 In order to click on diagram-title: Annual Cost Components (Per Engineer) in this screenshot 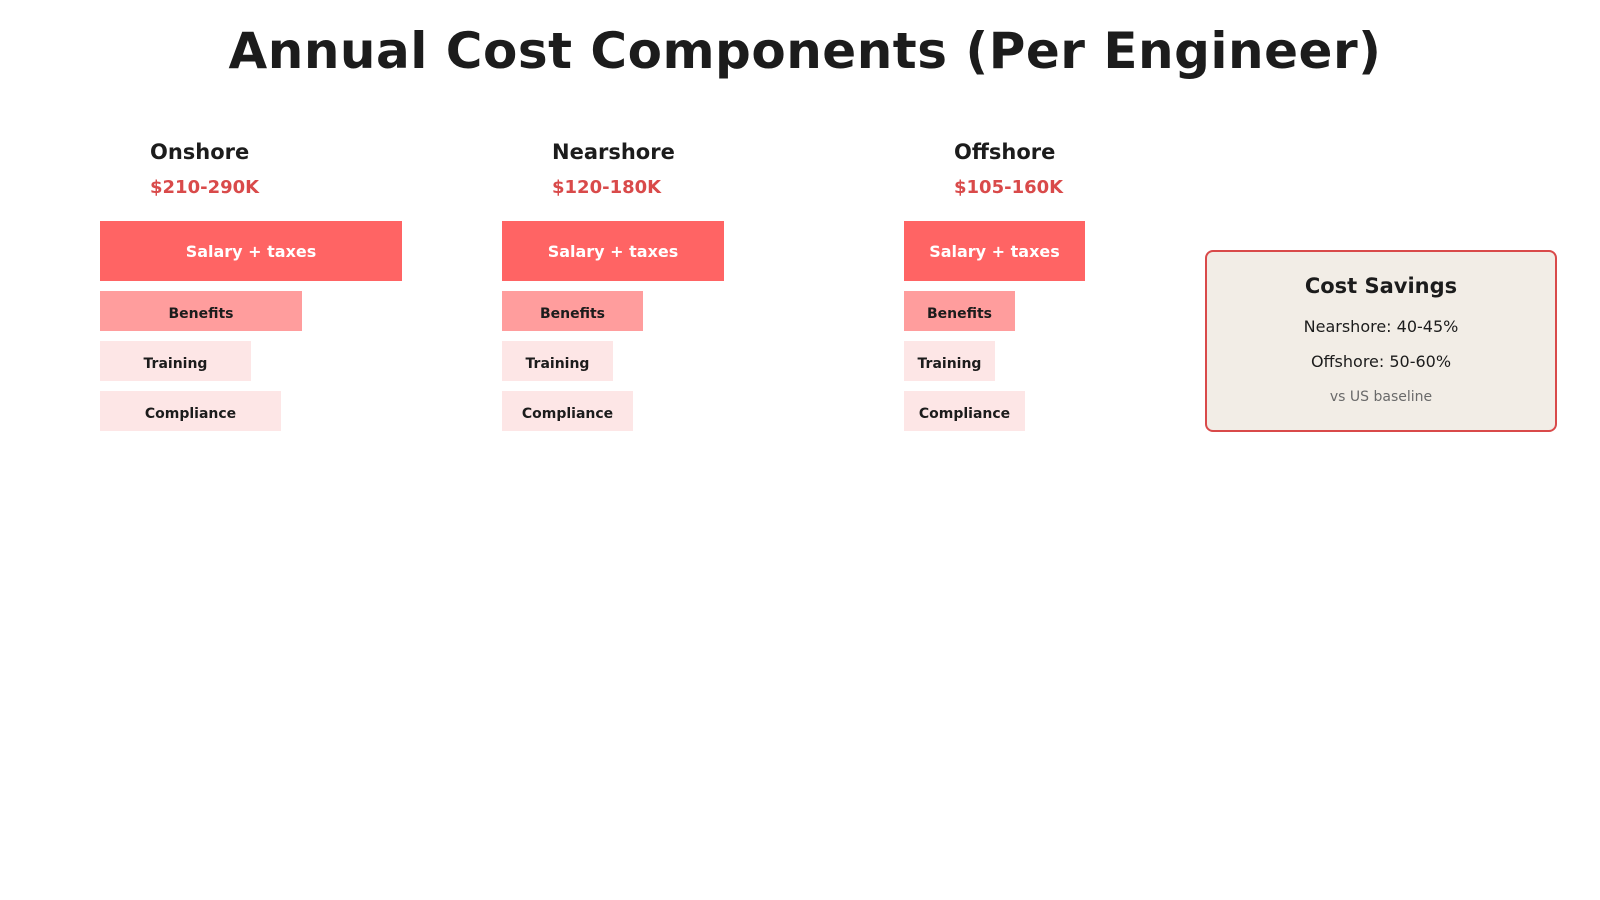, I will do `click(805, 51)`.